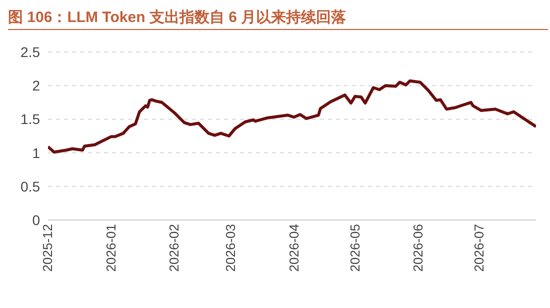 This screenshot has width=550, height=308. I want to click on y-tick-label: 1, so click(36, 152).